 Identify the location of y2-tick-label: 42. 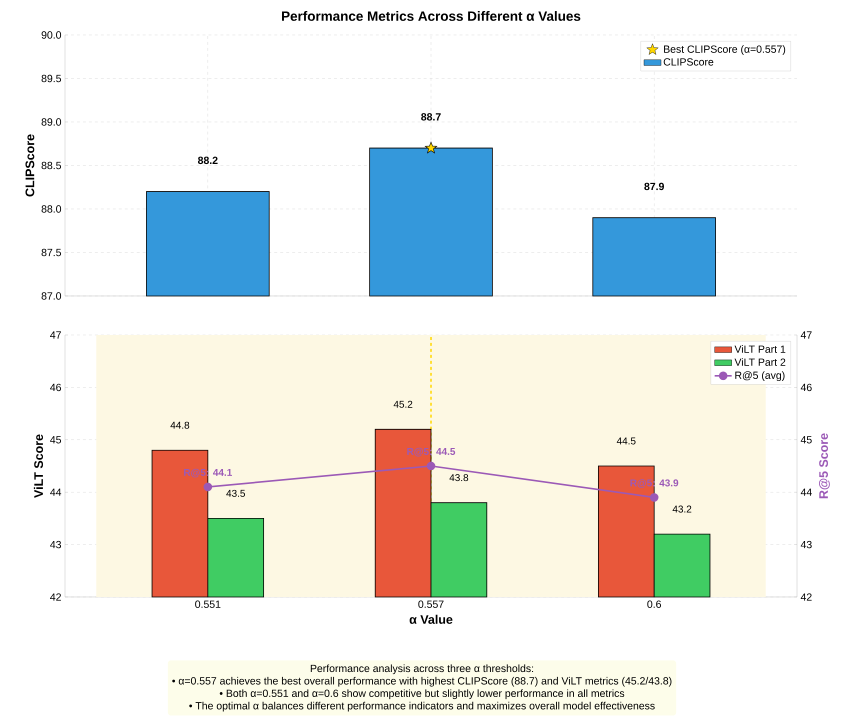
(806, 597).